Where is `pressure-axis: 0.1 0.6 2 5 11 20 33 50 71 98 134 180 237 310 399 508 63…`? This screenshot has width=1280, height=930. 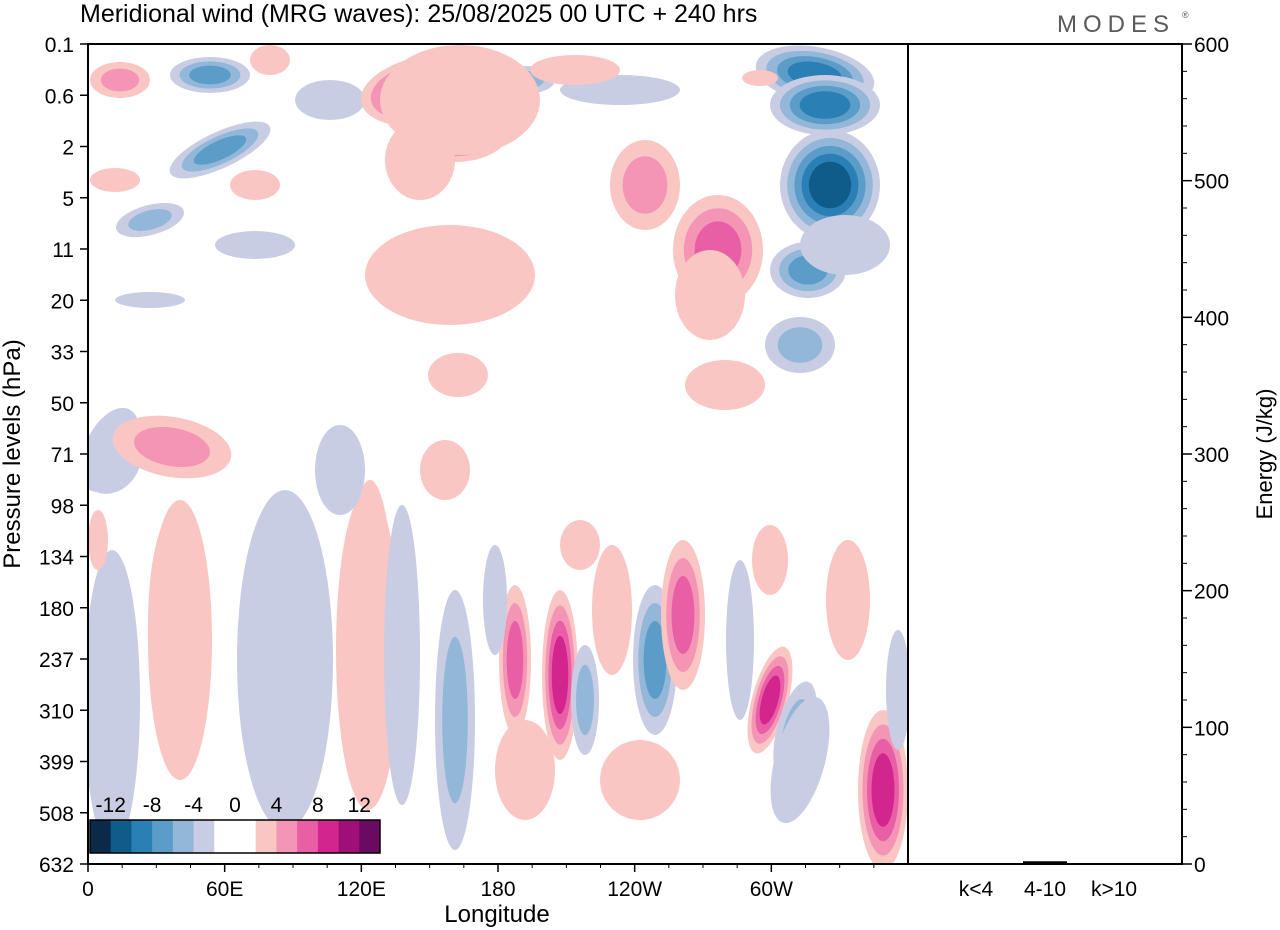 pressure-axis: 0.1 0.6 2 5 11 20 33 50 71 98 134 180 237 310 399 508 63… is located at coordinates (63, 455).